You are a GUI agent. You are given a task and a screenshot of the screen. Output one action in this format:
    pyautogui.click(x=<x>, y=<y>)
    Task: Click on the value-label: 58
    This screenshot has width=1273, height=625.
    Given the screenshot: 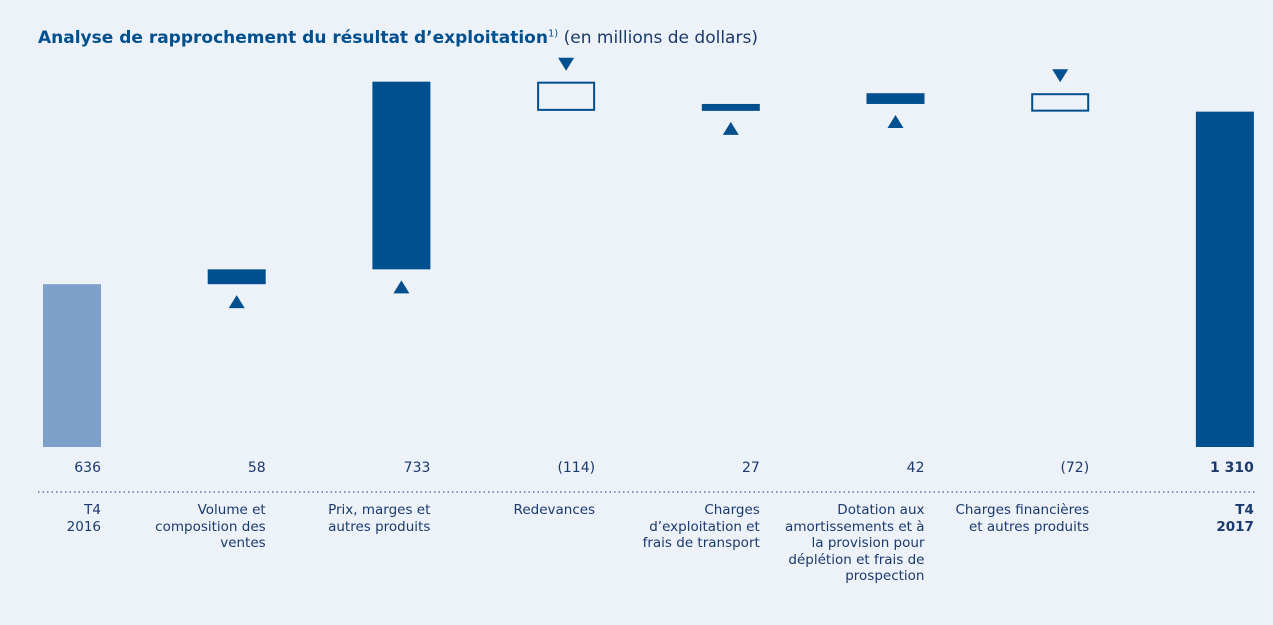 What is the action you would take?
    pyautogui.click(x=256, y=468)
    